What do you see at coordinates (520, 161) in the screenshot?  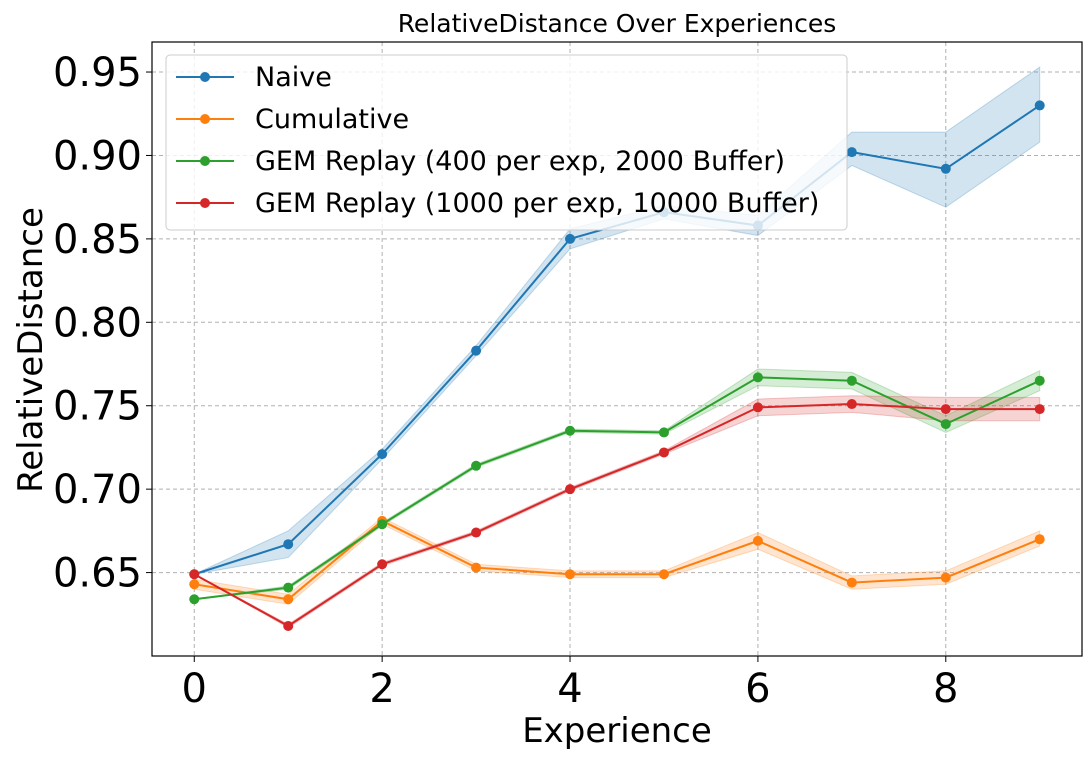 I see `legend-label: GEM Replay (400 per exp, 2000 Buffer)` at bounding box center [520, 161].